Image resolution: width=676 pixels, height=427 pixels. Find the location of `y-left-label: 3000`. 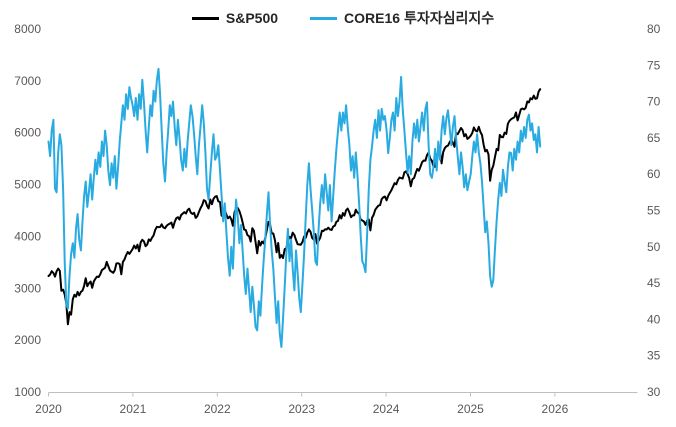

y-left-label: 3000 is located at coordinates (27, 288).